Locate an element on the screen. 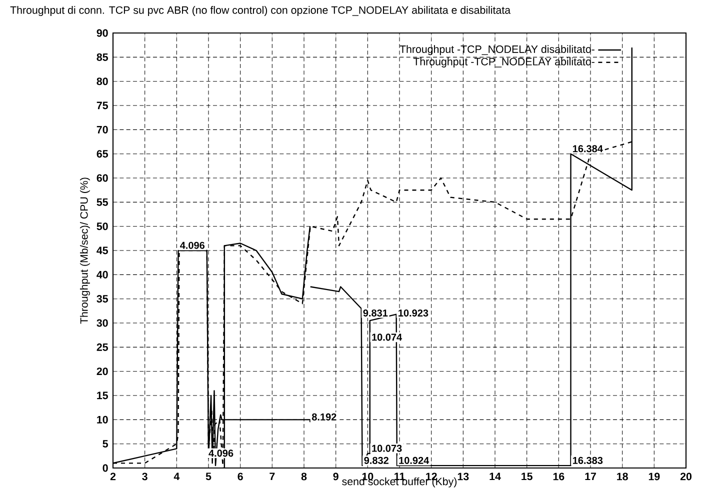  y-tick-label: 0 is located at coordinates (105, 468).